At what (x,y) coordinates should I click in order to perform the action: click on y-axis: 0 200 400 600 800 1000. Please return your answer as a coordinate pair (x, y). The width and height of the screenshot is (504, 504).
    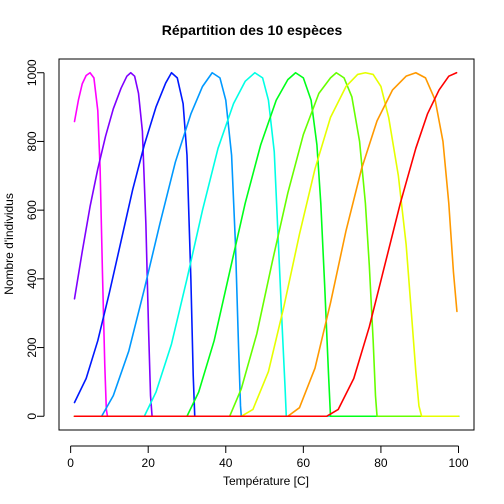
    Looking at the image, I should click on (35, 239).